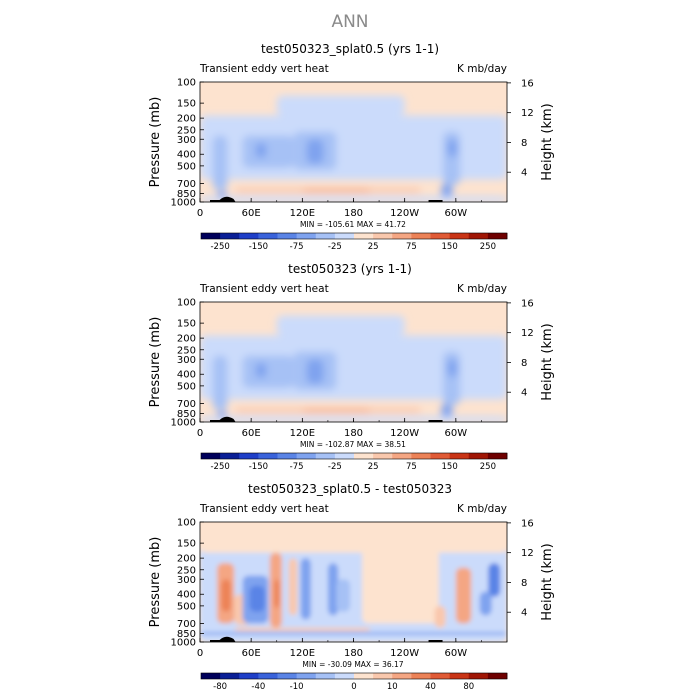  What do you see at coordinates (297, 687) in the screenshot?
I see `colorbar-label: -10` at bounding box center [297, 687].